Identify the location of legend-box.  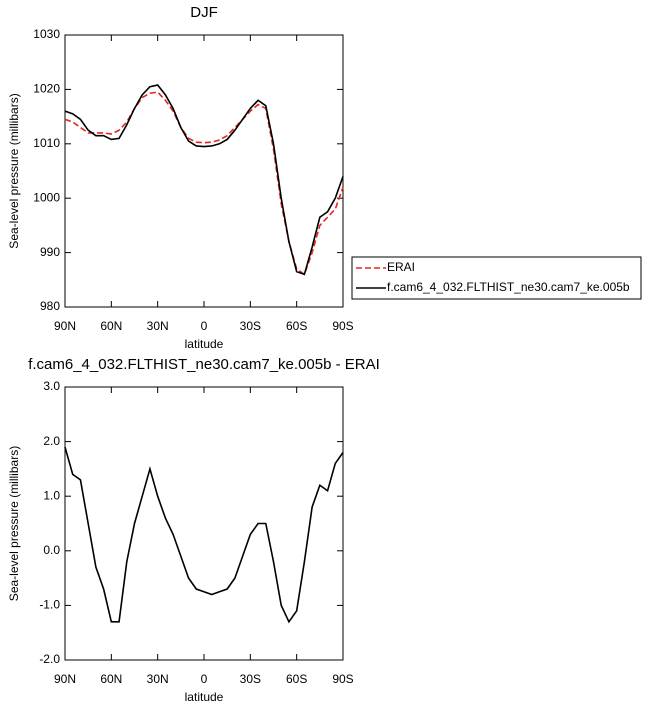
(496, 278).